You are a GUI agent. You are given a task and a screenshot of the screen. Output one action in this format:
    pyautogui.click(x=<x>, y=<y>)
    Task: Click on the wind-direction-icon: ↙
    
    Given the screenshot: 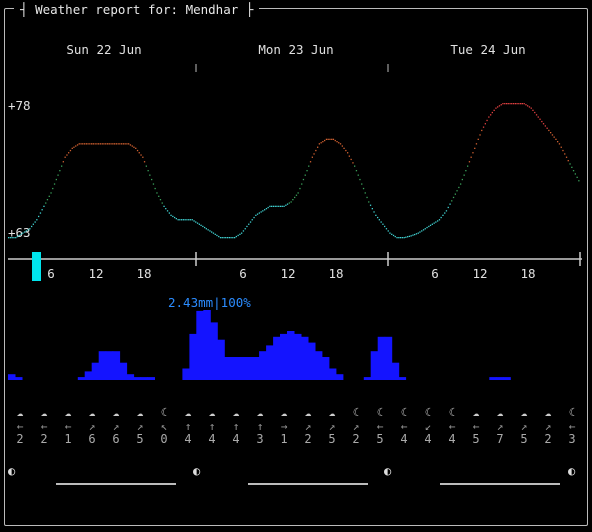 What is the action you would take?
    pyautogui.click(x=428, y=426)
    